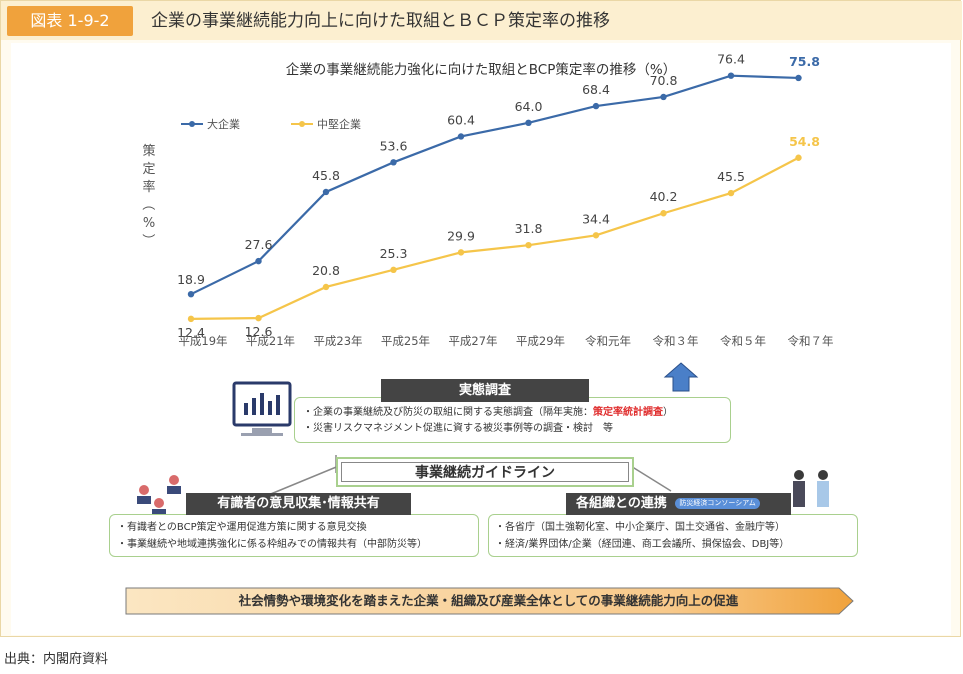  What do you see at coordinates (628, 412) in the screenshot?
I see `statistics-survey-highlight: 策定率統計調査` at bounding box center [628, 412].